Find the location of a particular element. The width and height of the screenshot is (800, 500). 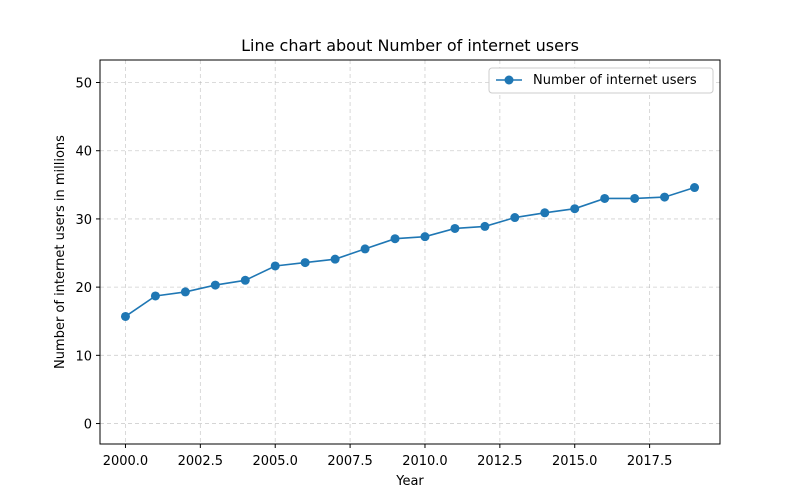

legend-label: Number of internet users is located at coordinates (615, 80).